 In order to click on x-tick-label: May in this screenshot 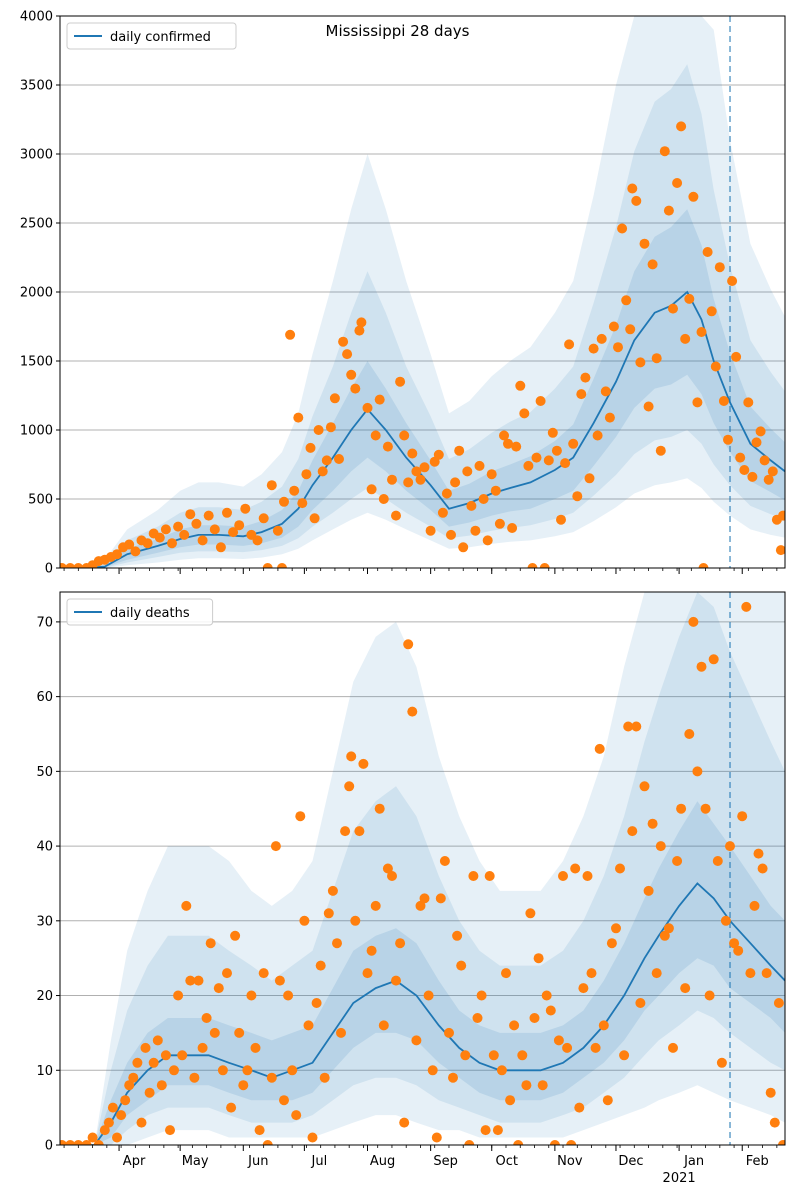, I will do `click(195, 1161)`.